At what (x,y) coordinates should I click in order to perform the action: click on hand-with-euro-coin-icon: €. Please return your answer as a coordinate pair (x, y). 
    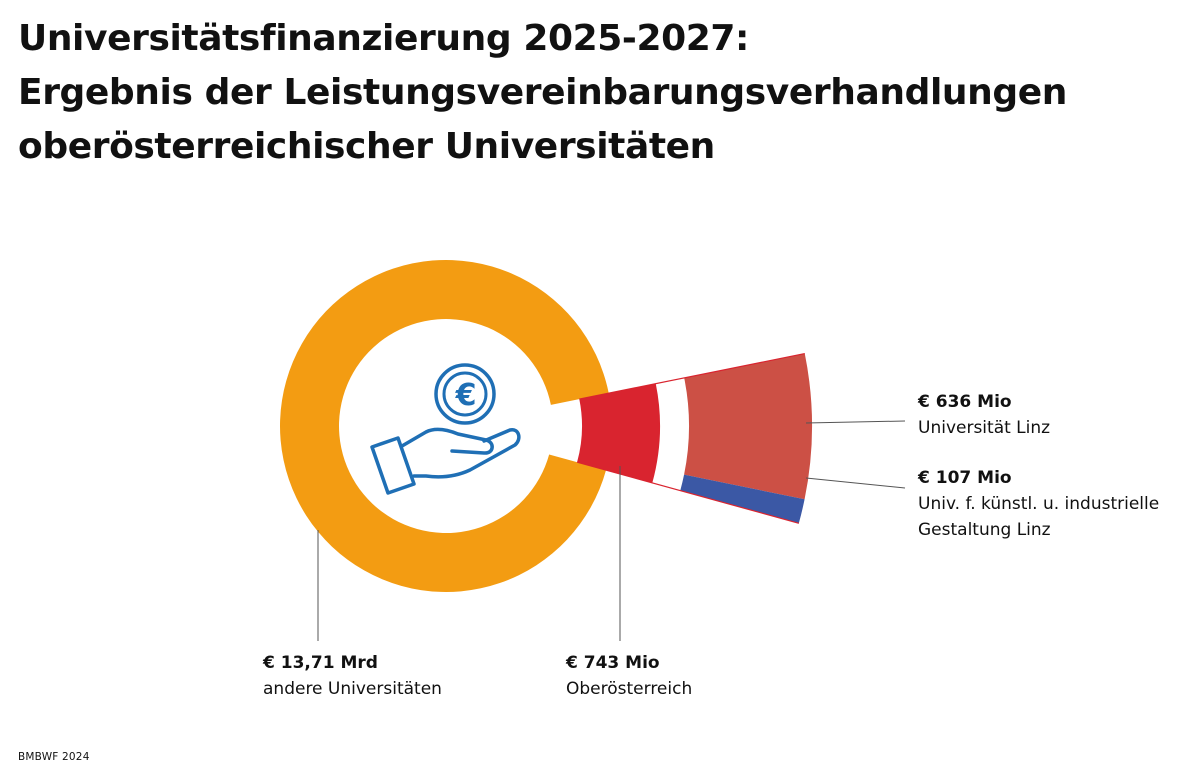
    Looking at the image, I should click on (445, 429).